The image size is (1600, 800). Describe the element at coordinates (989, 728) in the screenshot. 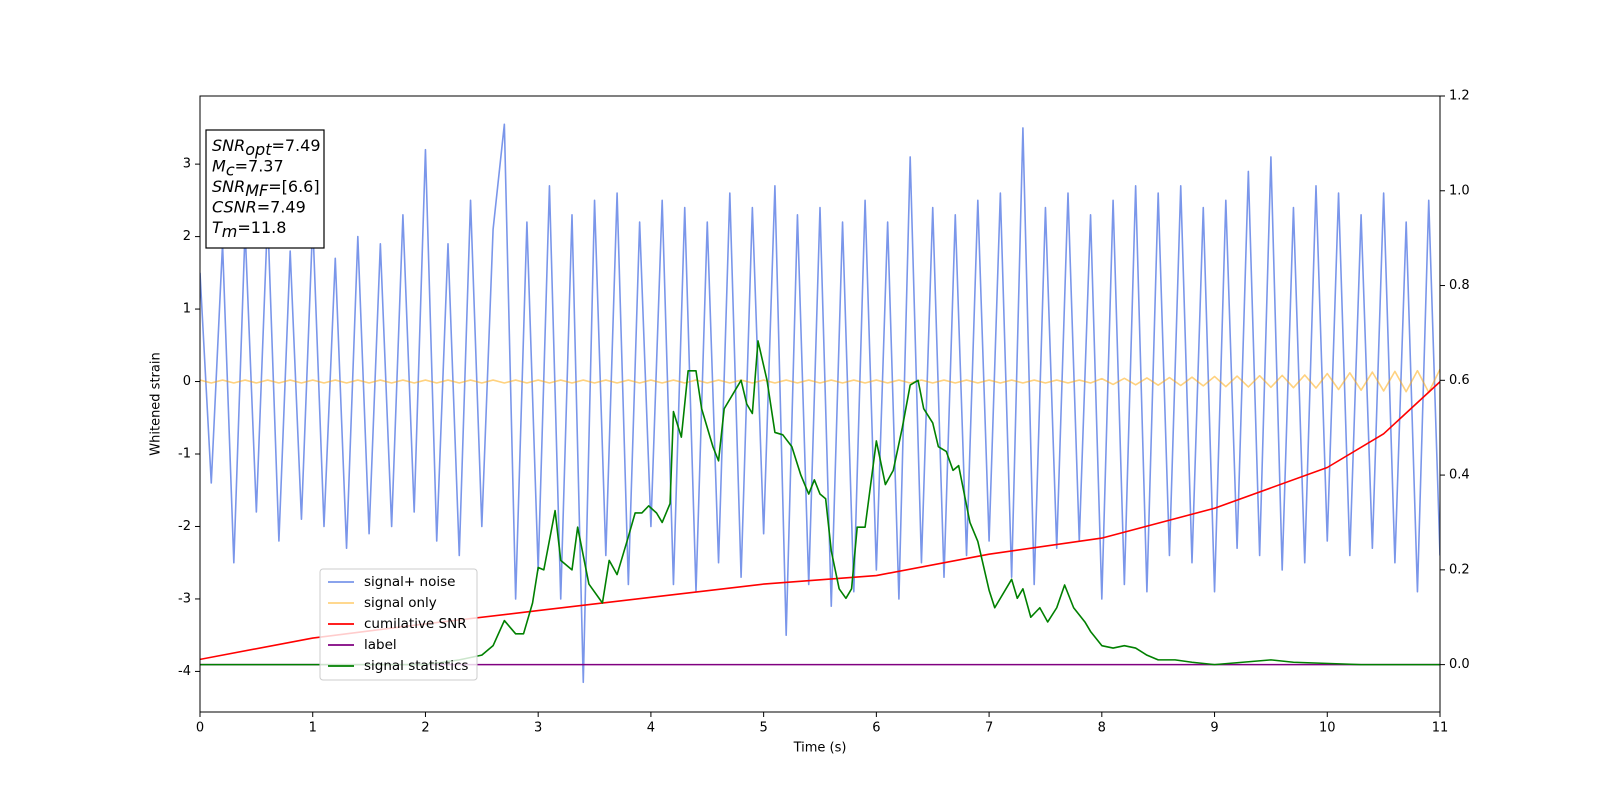

I see `x-tick-label: 7` at that location.